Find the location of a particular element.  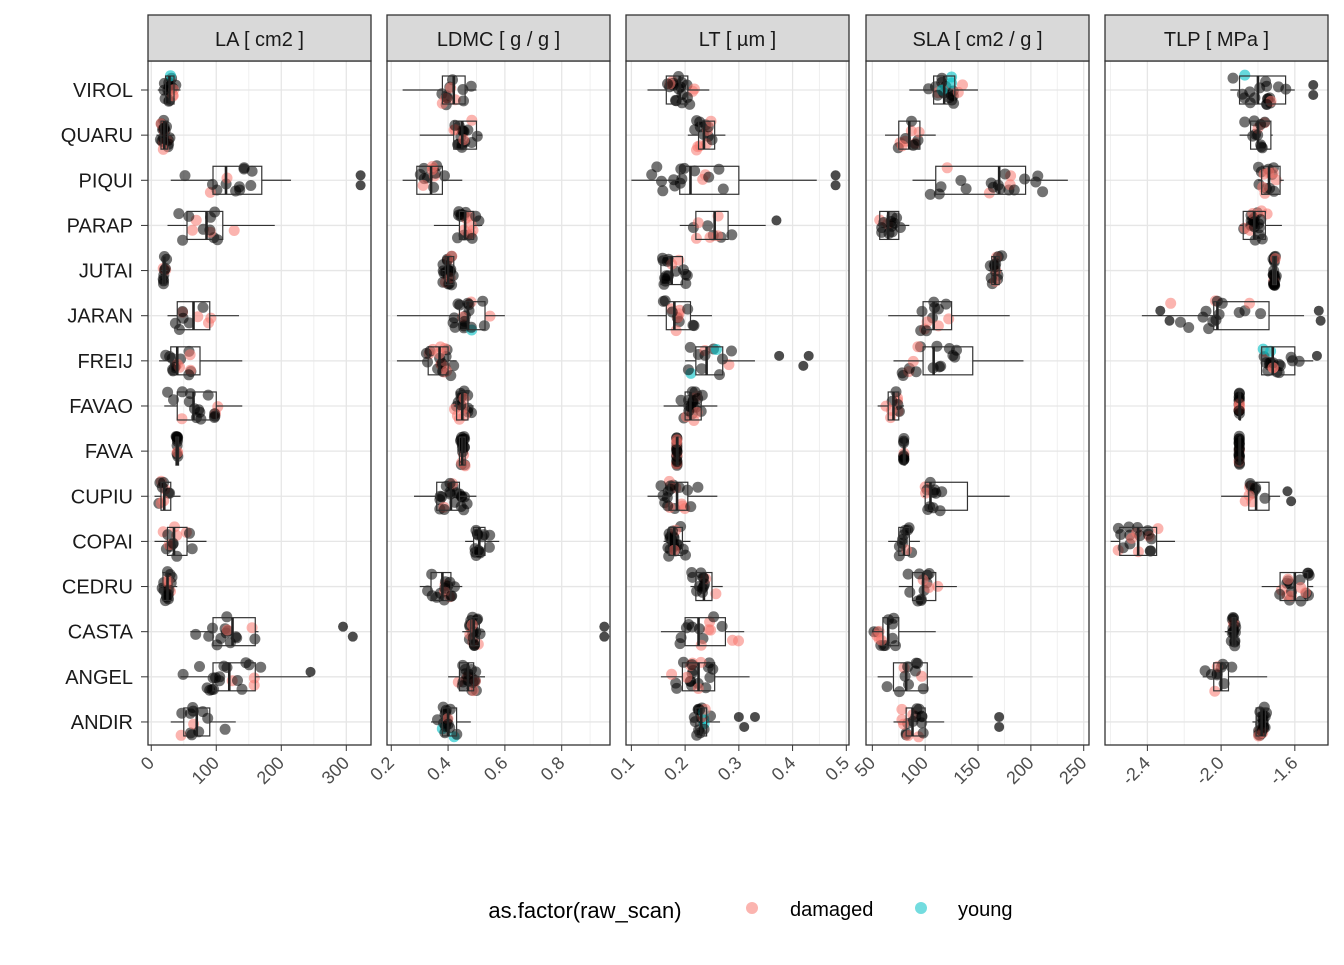

x-tick-label: 150 is located at coordinates (966, 770).